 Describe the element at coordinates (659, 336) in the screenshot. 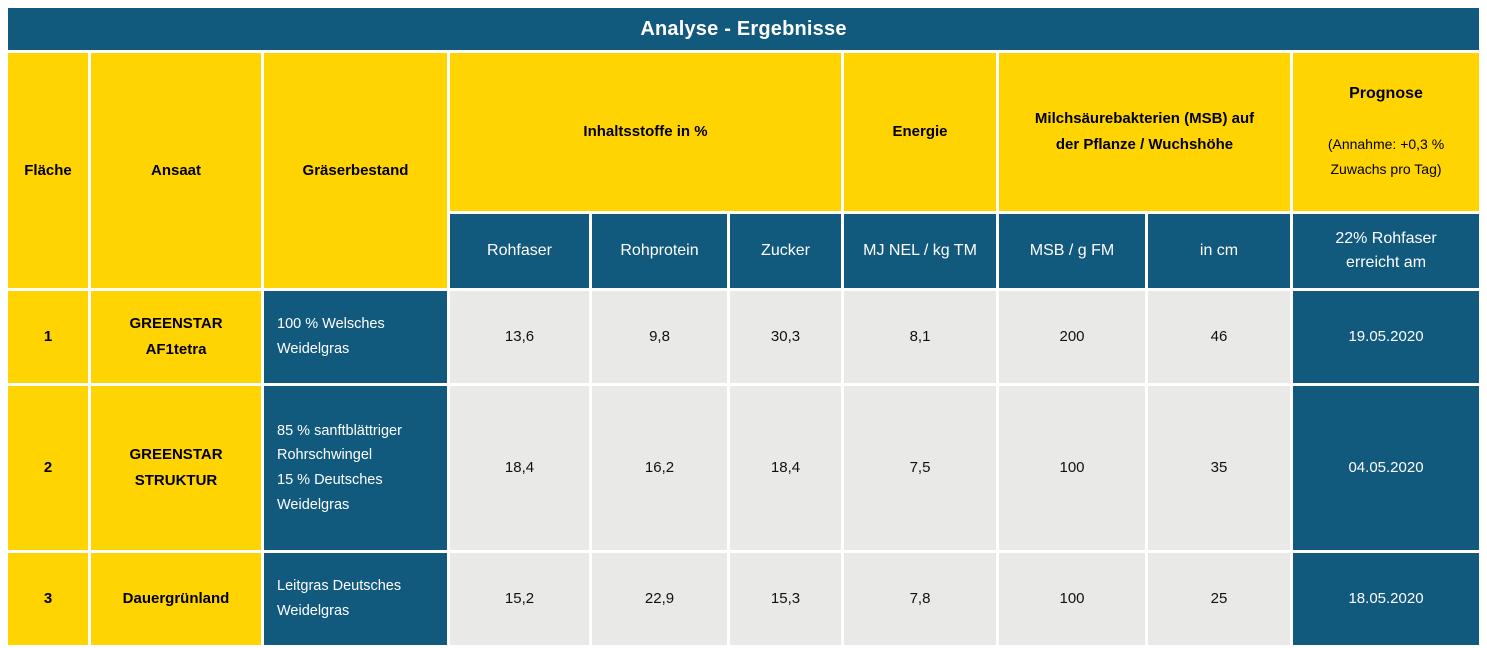

I see `cell-rohprotein: 9,8` at that location.